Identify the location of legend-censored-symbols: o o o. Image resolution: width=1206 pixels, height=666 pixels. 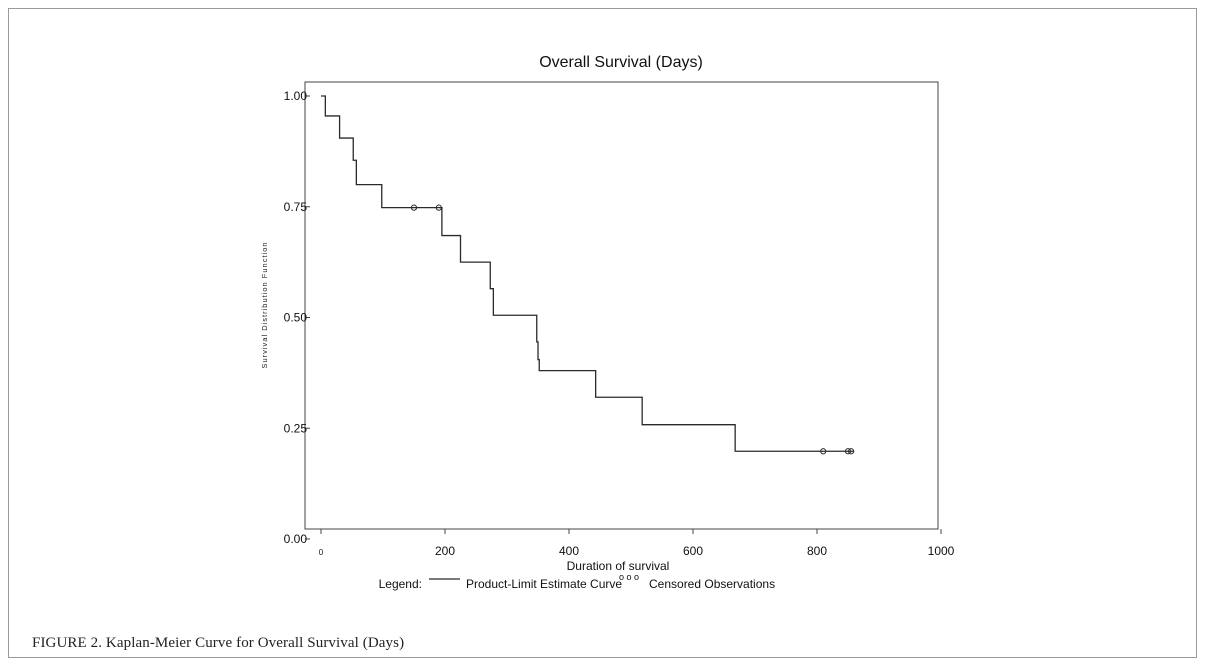
(629, 577).